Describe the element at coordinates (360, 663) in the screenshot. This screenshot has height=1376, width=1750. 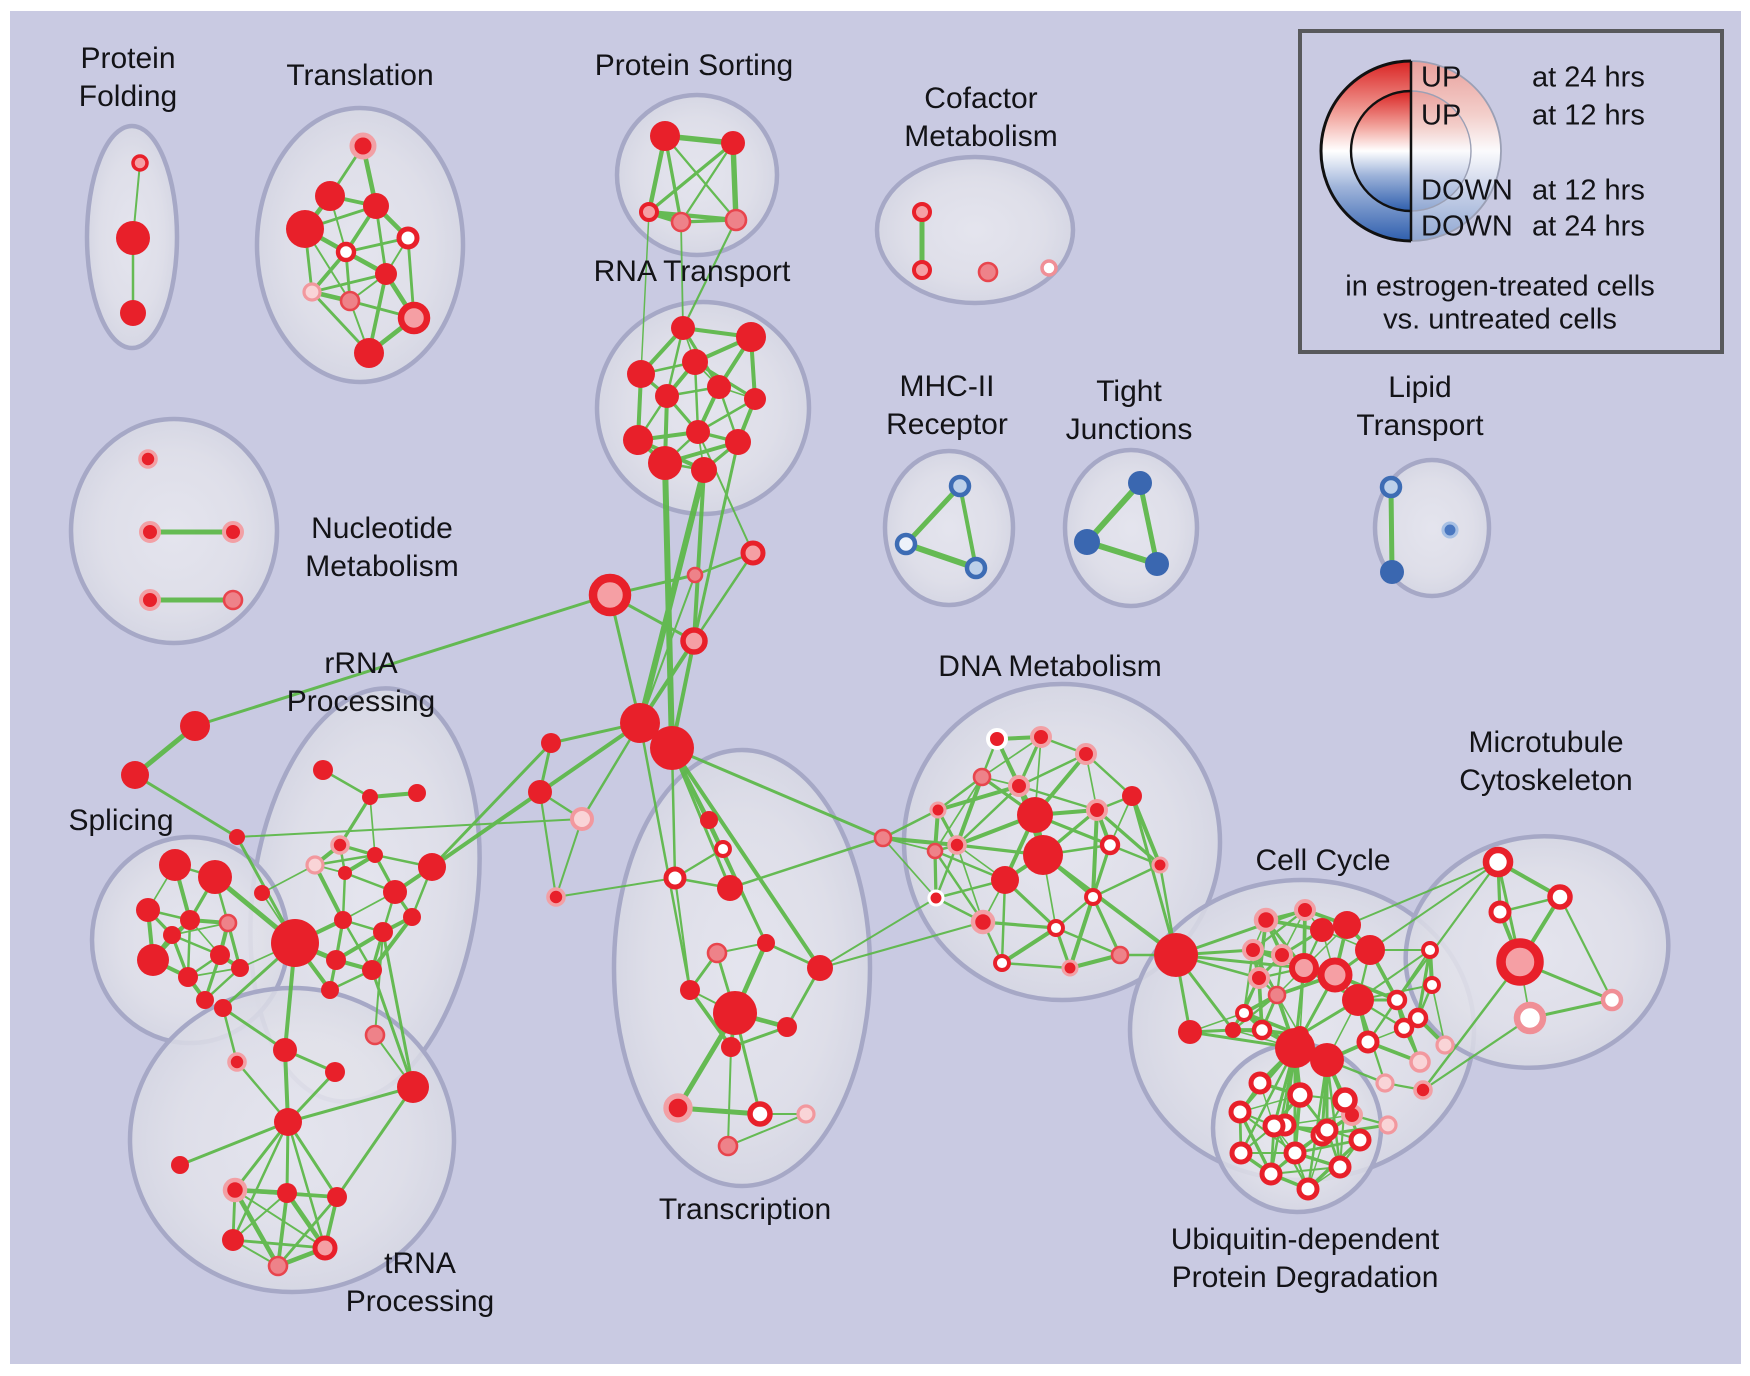
I see `label-rrna-processing: rRNA` at that location.